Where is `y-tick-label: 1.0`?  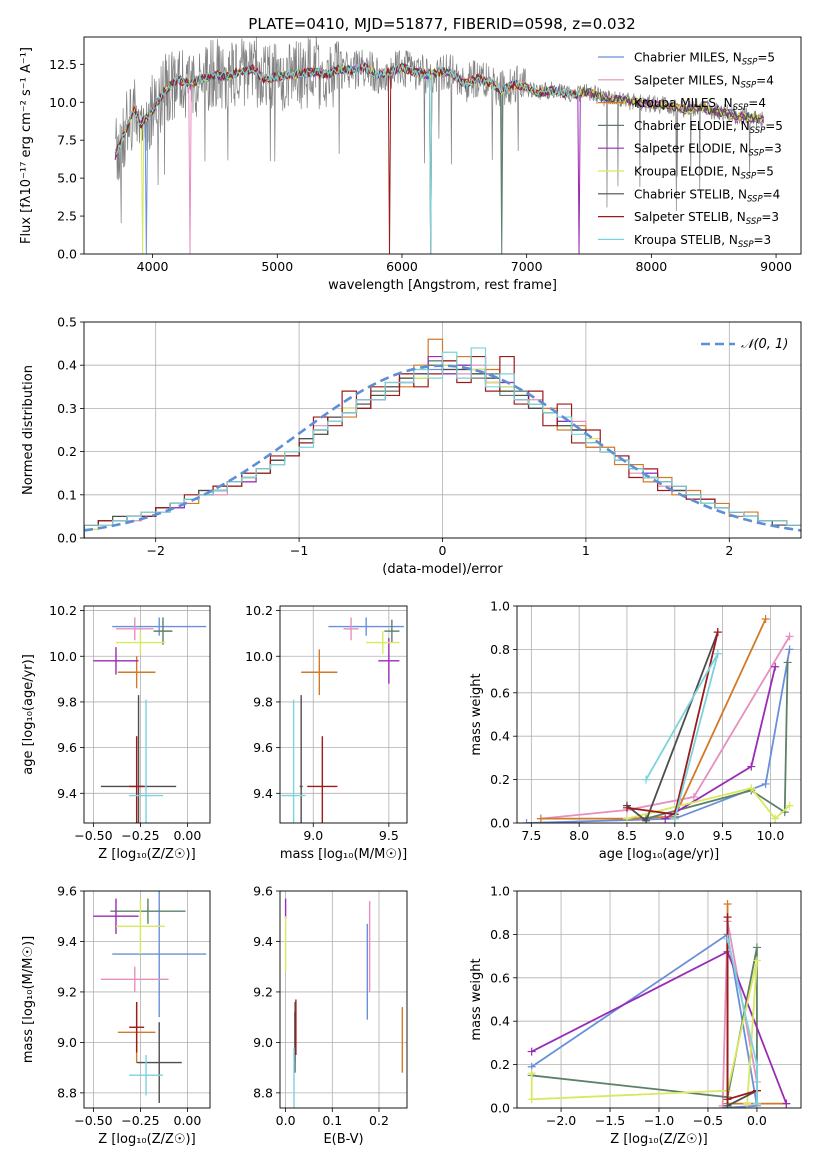 y-tick-label: 1.0 is located at coordinates (500, 606).